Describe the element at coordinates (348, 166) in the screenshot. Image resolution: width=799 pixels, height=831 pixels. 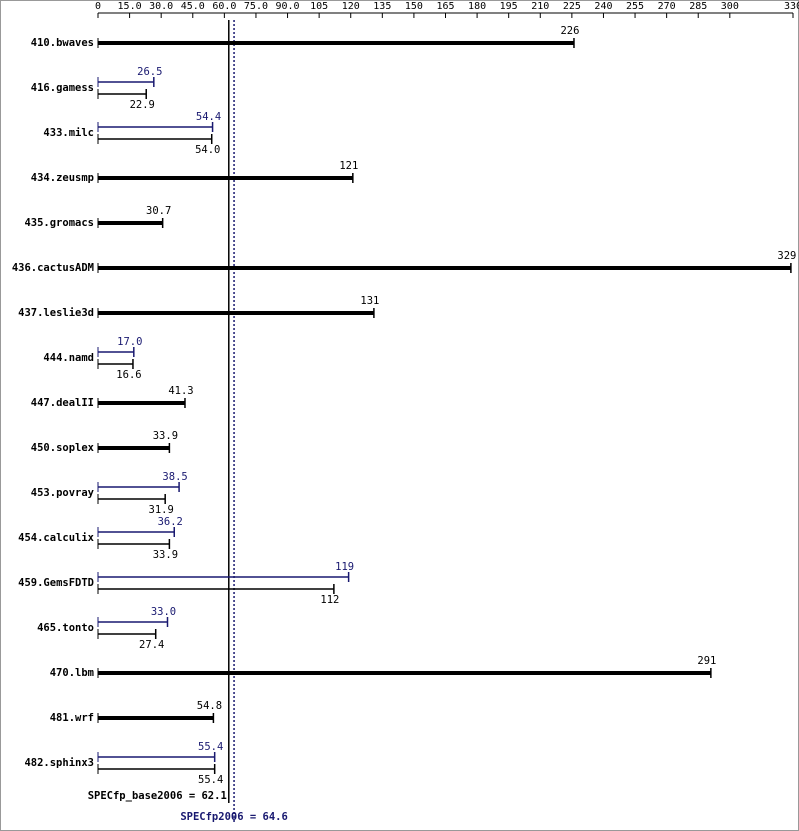
I see `value-label: 121` at that location.